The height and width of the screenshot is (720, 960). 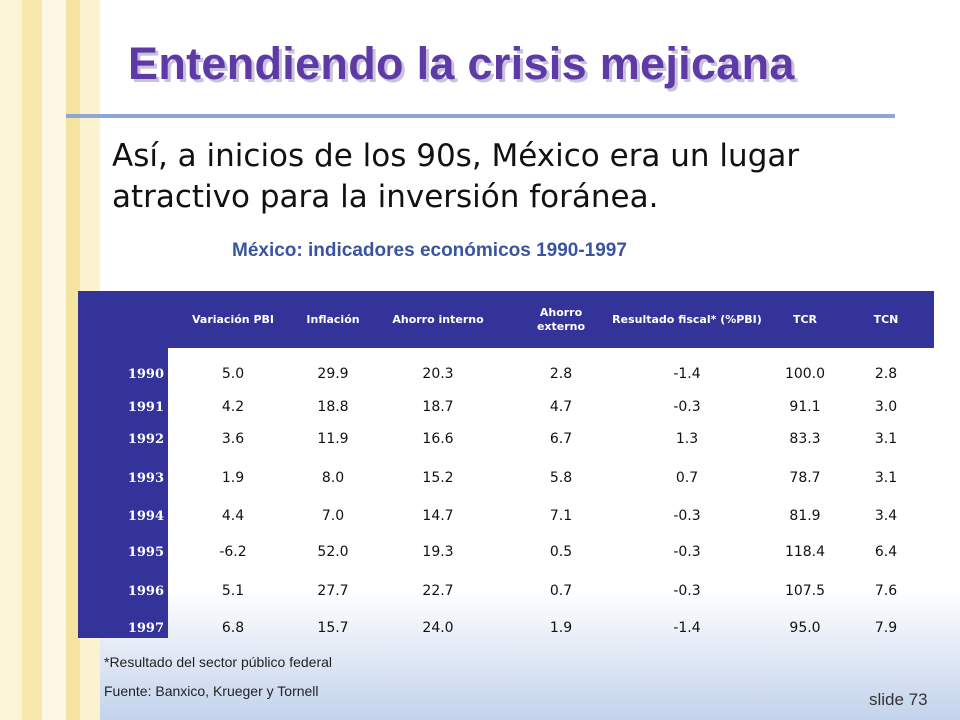 I want to click on slide-title: Entendiendo la crisis mejicana, so click(x=461, y=63).